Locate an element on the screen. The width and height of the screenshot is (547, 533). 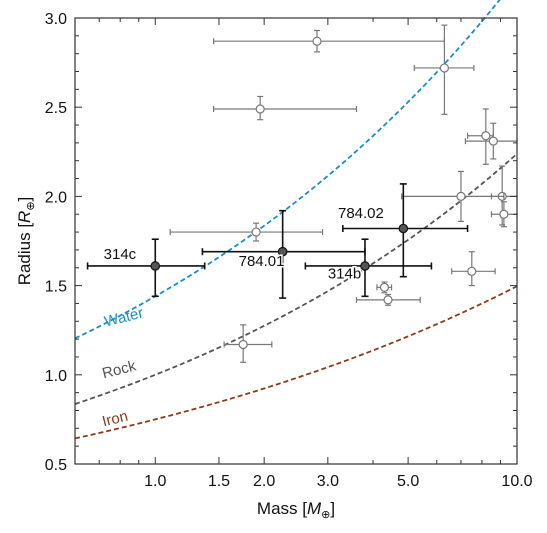
x-tick-label: 5.0 is located at coordinates (408, 481).